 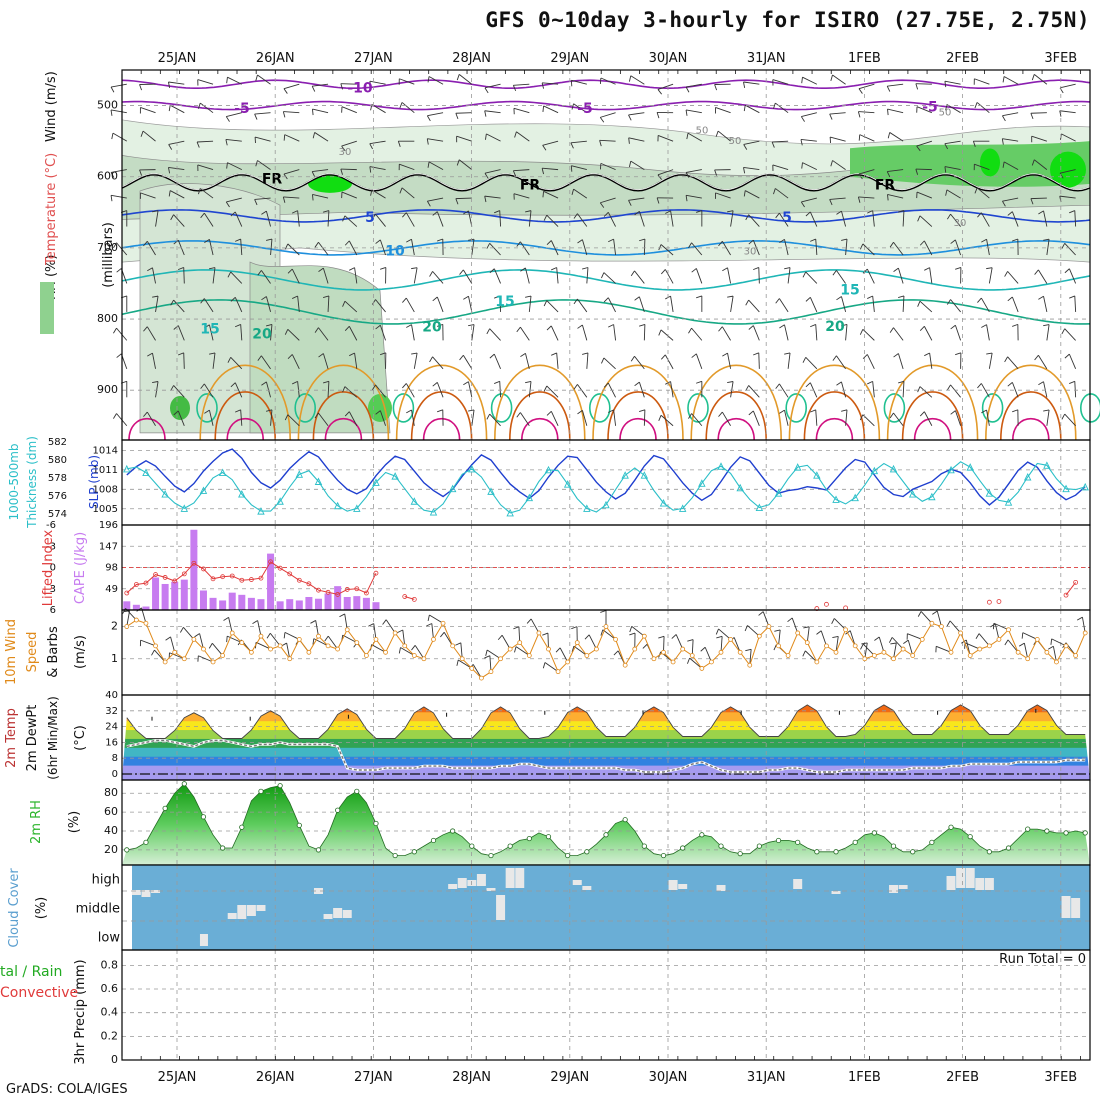 What do you see at coordinates (57, 442) in the screenshot?
I see `y-tick-label: 582` at bounding box center [57, 442].